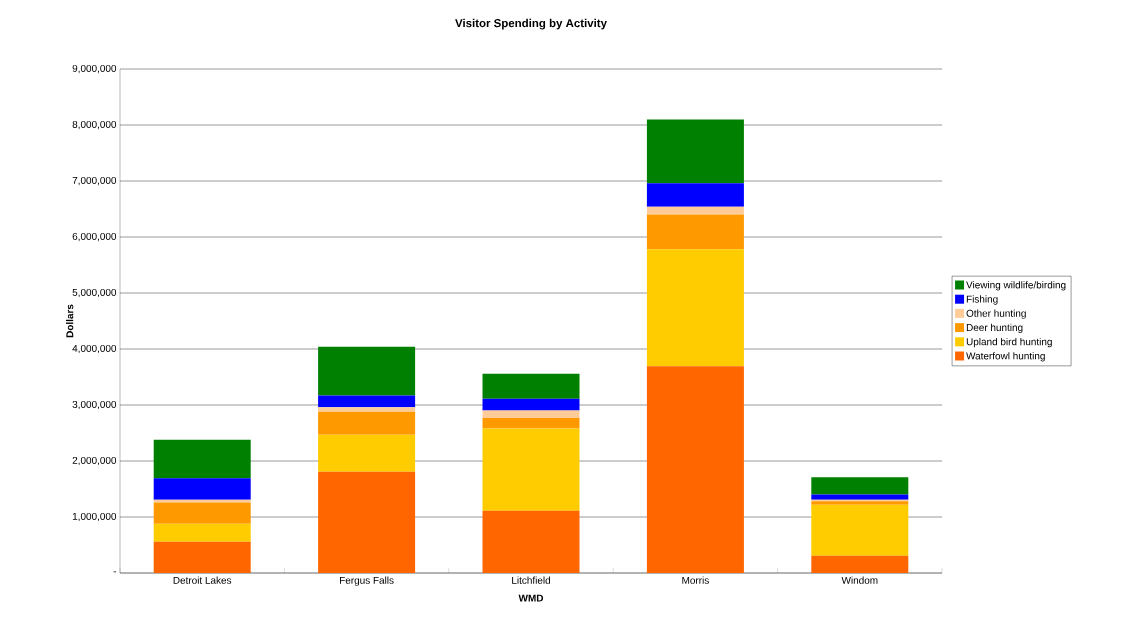 Image resolution: width=1128 pixels, height=629 pixels. I want to click on chart-title: Visitor Spending by Activity, so click(531, 24).